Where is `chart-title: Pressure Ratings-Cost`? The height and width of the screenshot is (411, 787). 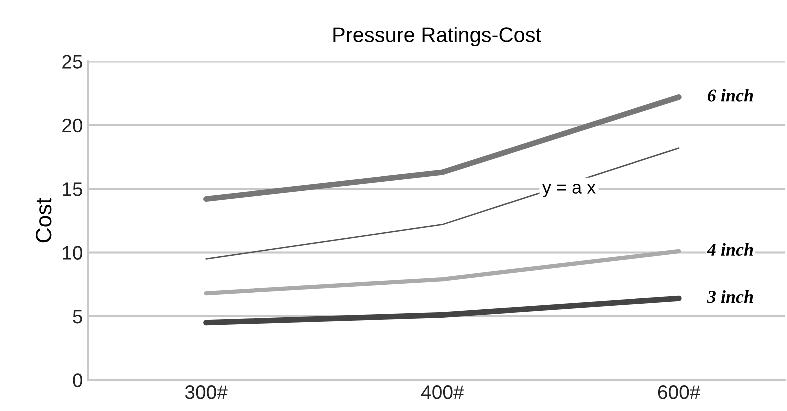
chart-title: Pressure Ratings-Cost is located at coordinates (438, 37).